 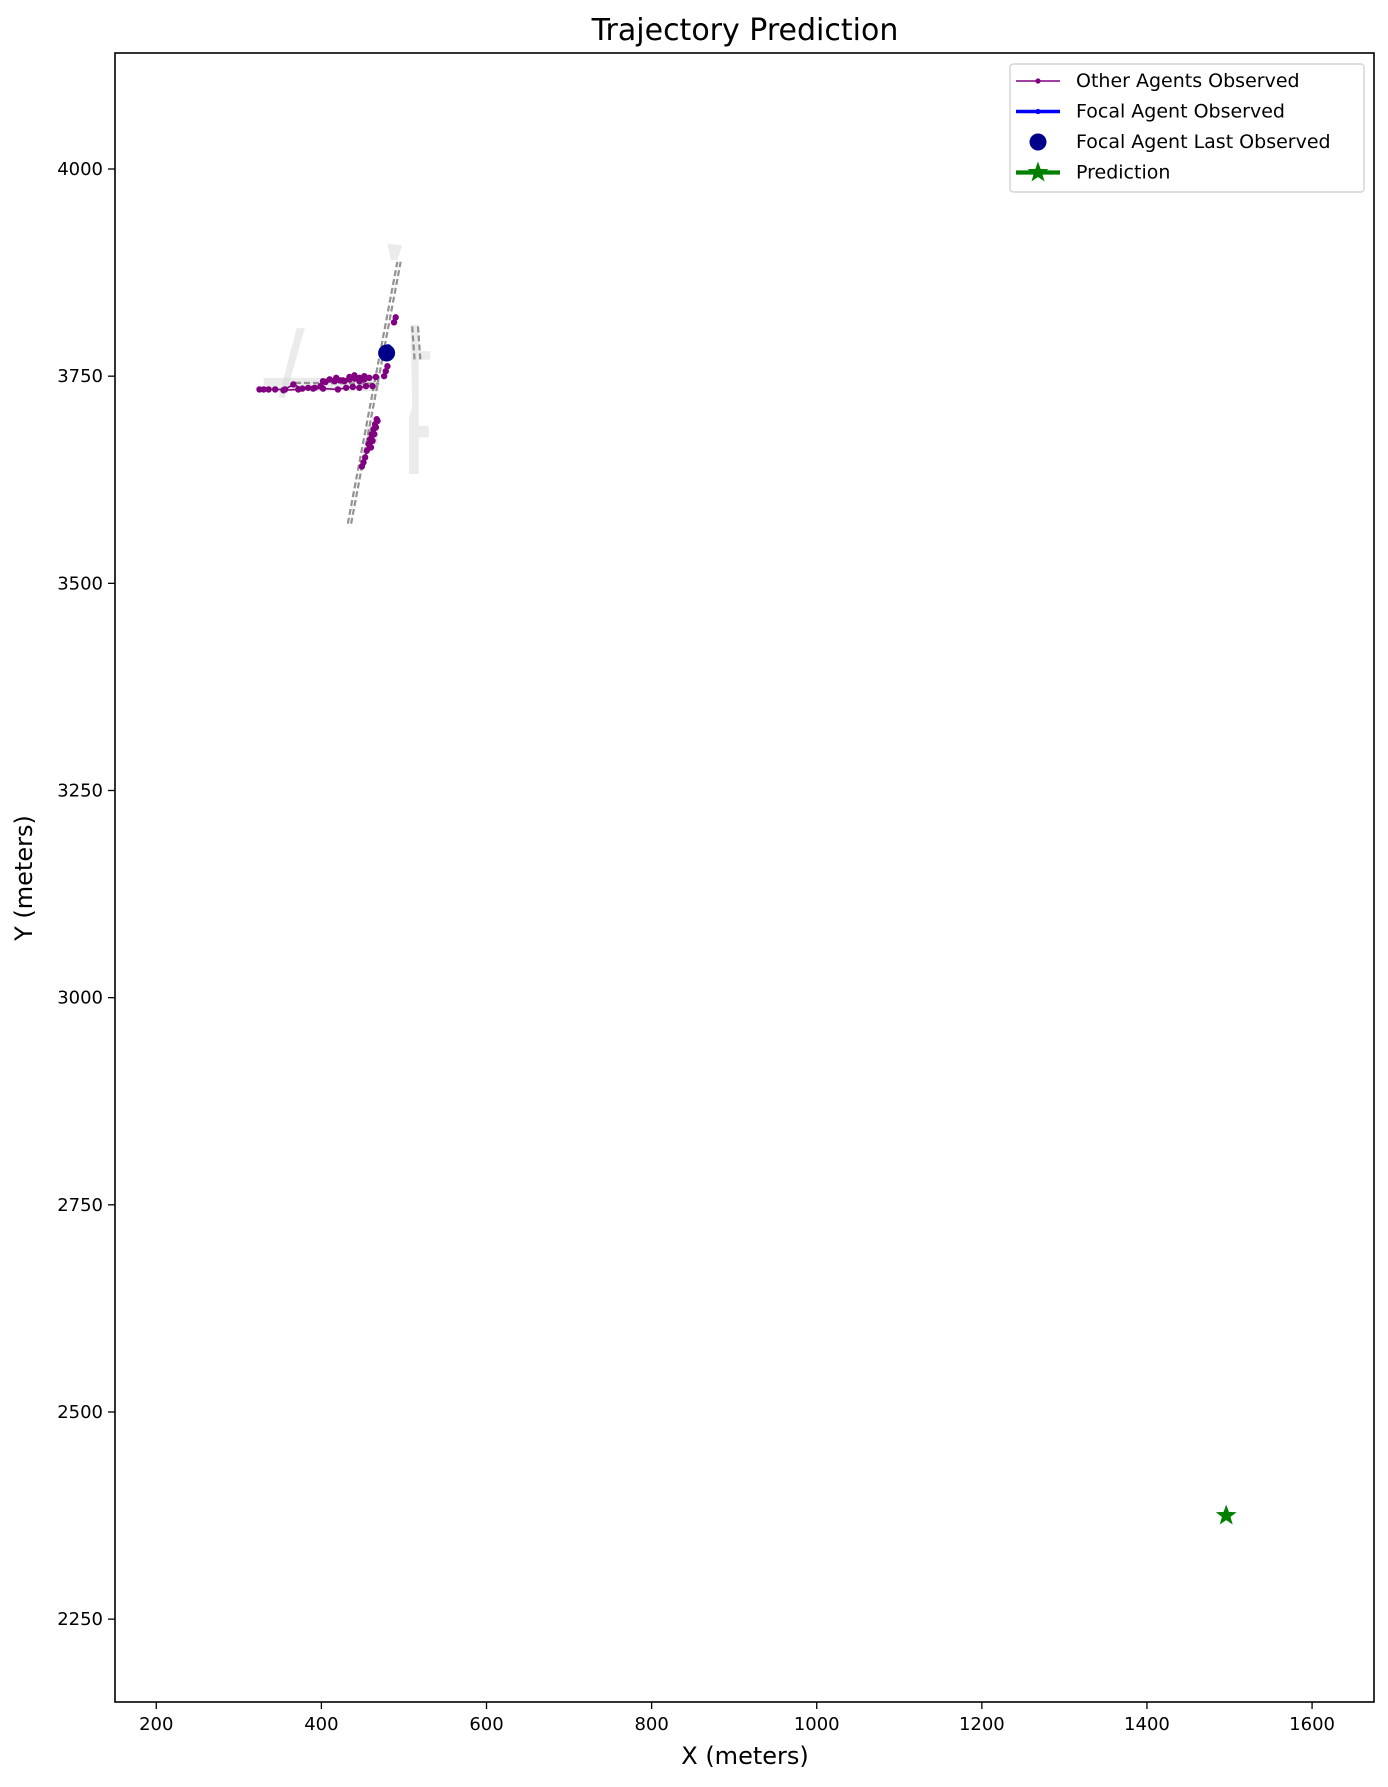 I want to click on y-tick-label: 3750, so click(x=80, y=376).